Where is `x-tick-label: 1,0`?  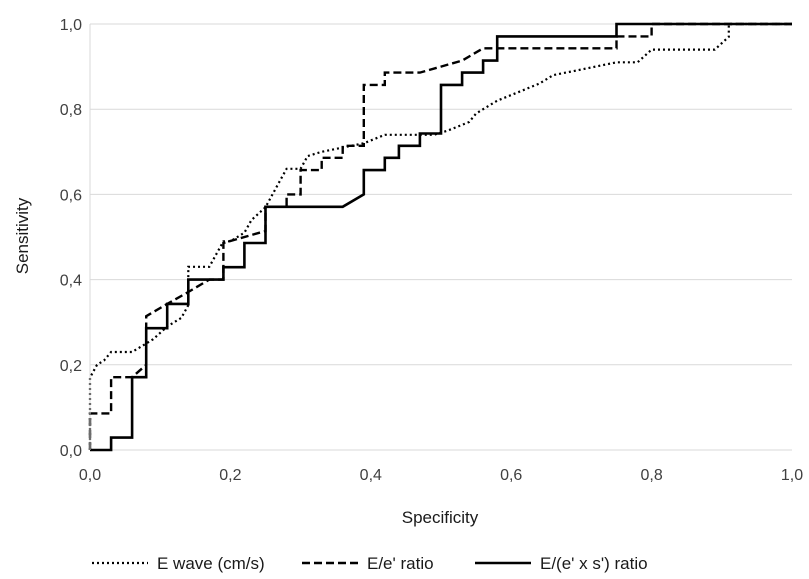
x-tick-label: 1,0 is located at coordinates (792, 475).